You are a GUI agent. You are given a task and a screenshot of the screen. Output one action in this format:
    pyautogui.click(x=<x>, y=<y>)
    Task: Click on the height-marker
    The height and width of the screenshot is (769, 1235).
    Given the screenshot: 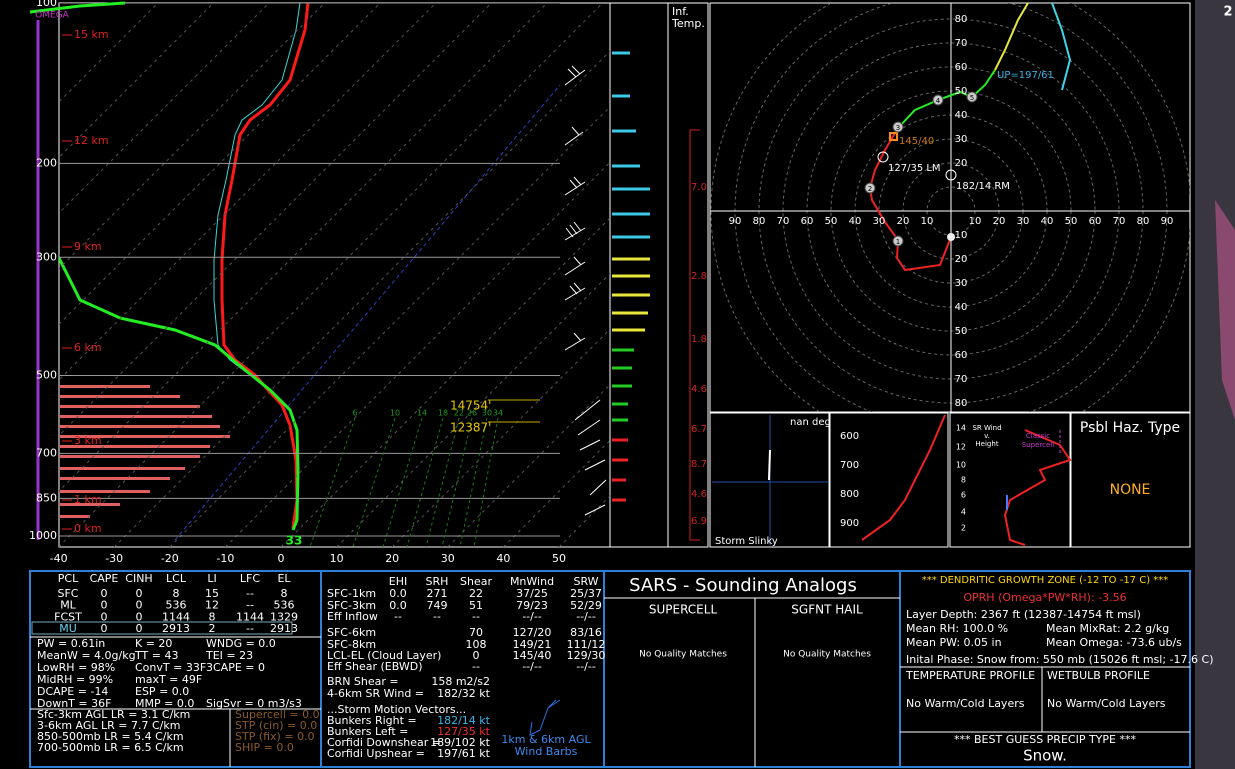 What is the action you would take?
    pyautogui.click(x=898, y=241)
    